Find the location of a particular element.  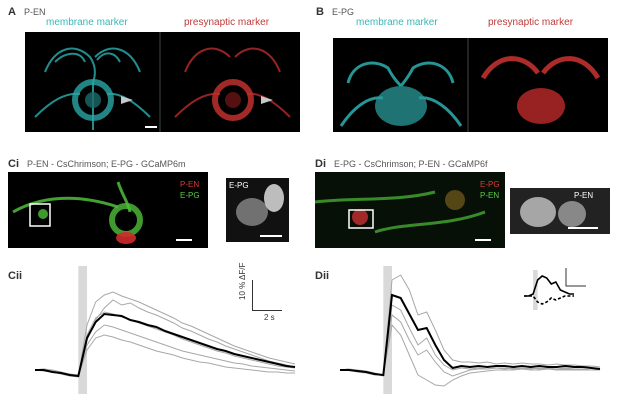

panel-a-presynaptic-label: presynaptic marker is located at coordinates (227, 22).